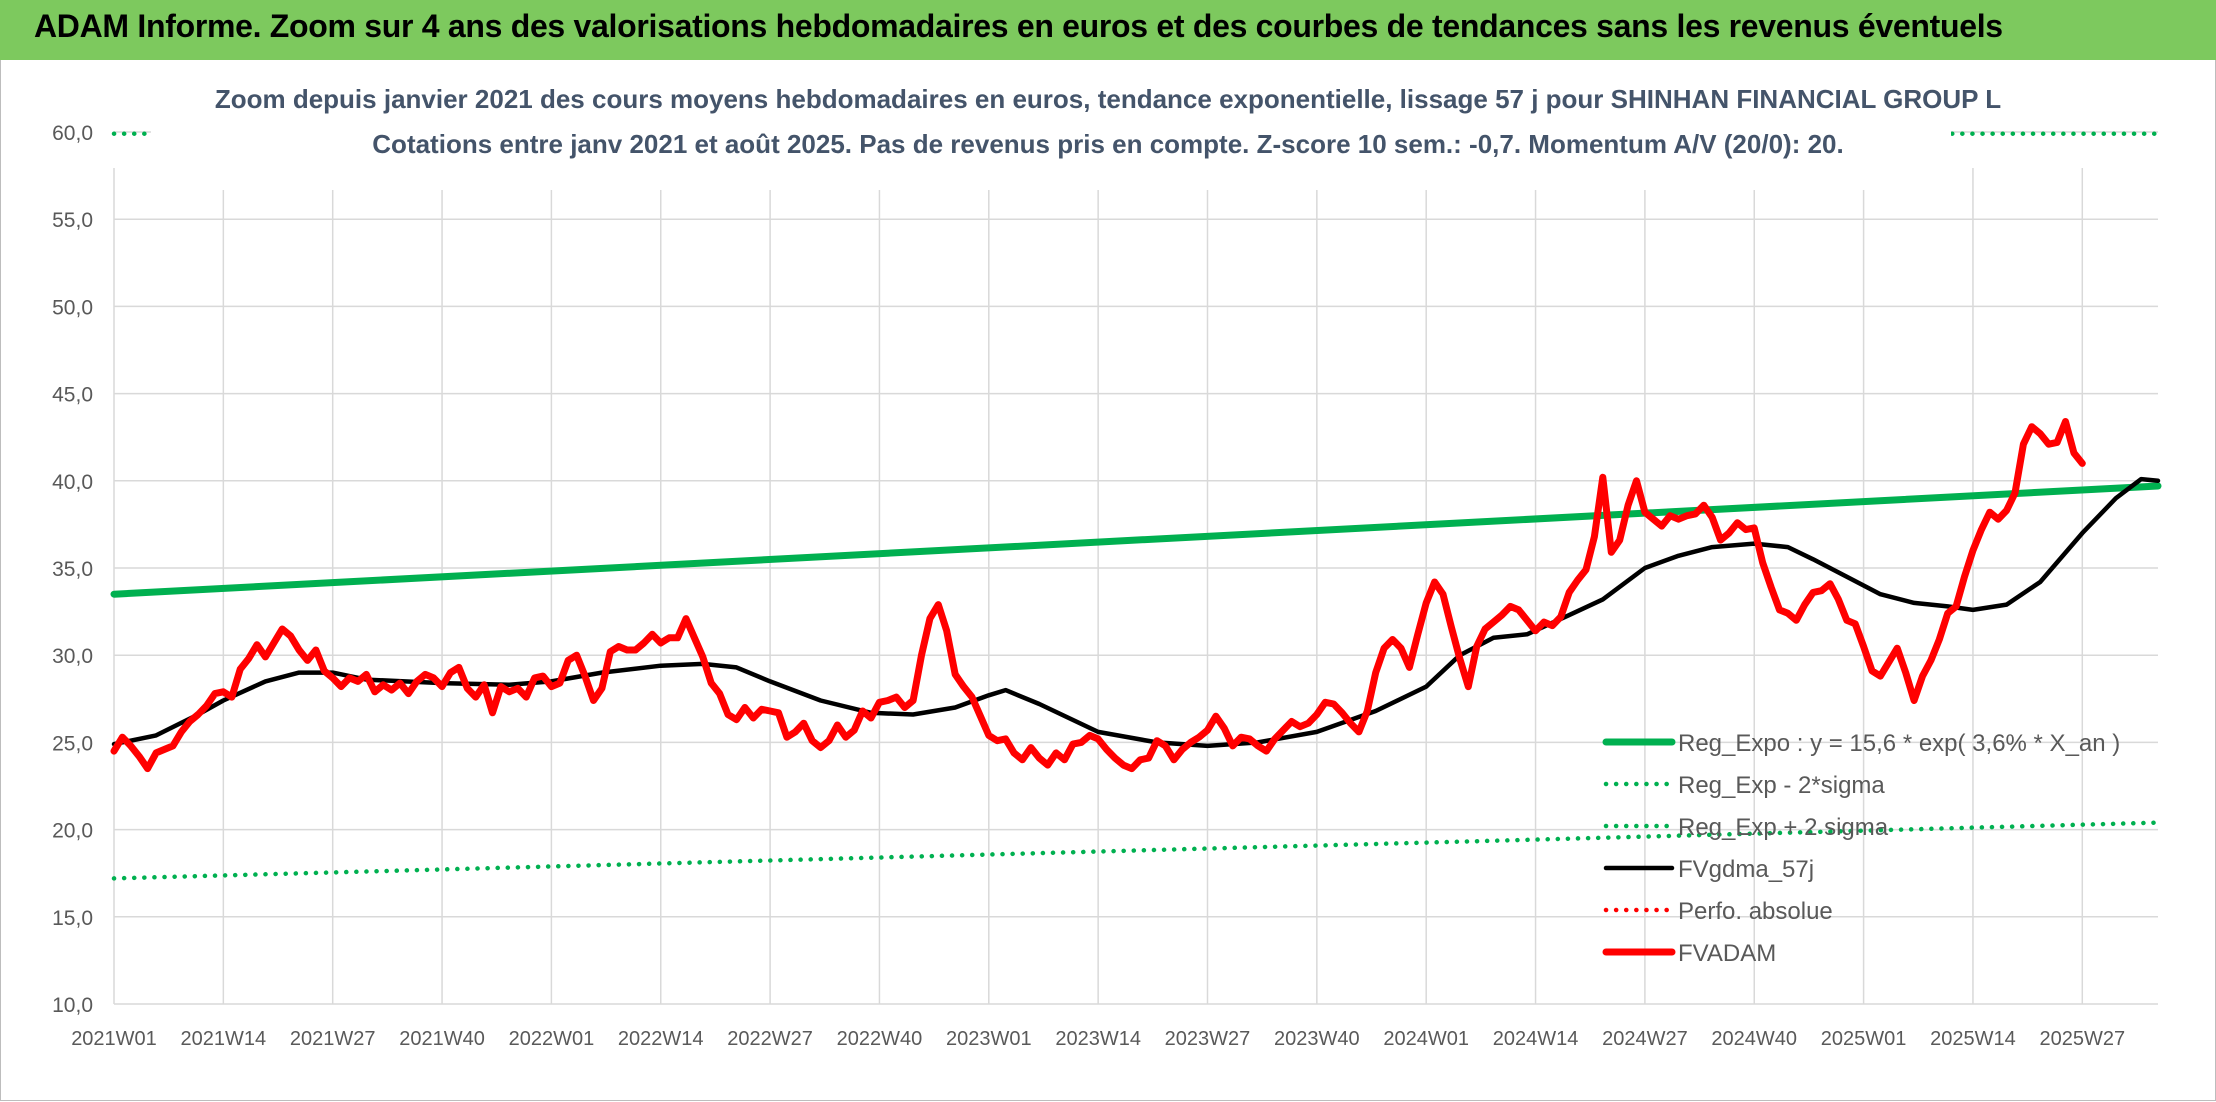 The height and width of the screenshot is (1102, 2216). Describe the element at coordinates (1781, 785) in the screenshot. I see `legend-label: Reg_Exp - 2*sigma` at that location.